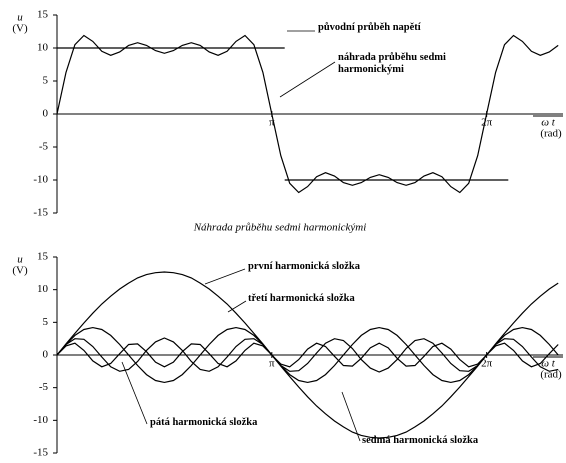 The height and width of the screenshot is (463, 566). I want to click on annotation-box: původní průběh napětí, so click(369, 27).